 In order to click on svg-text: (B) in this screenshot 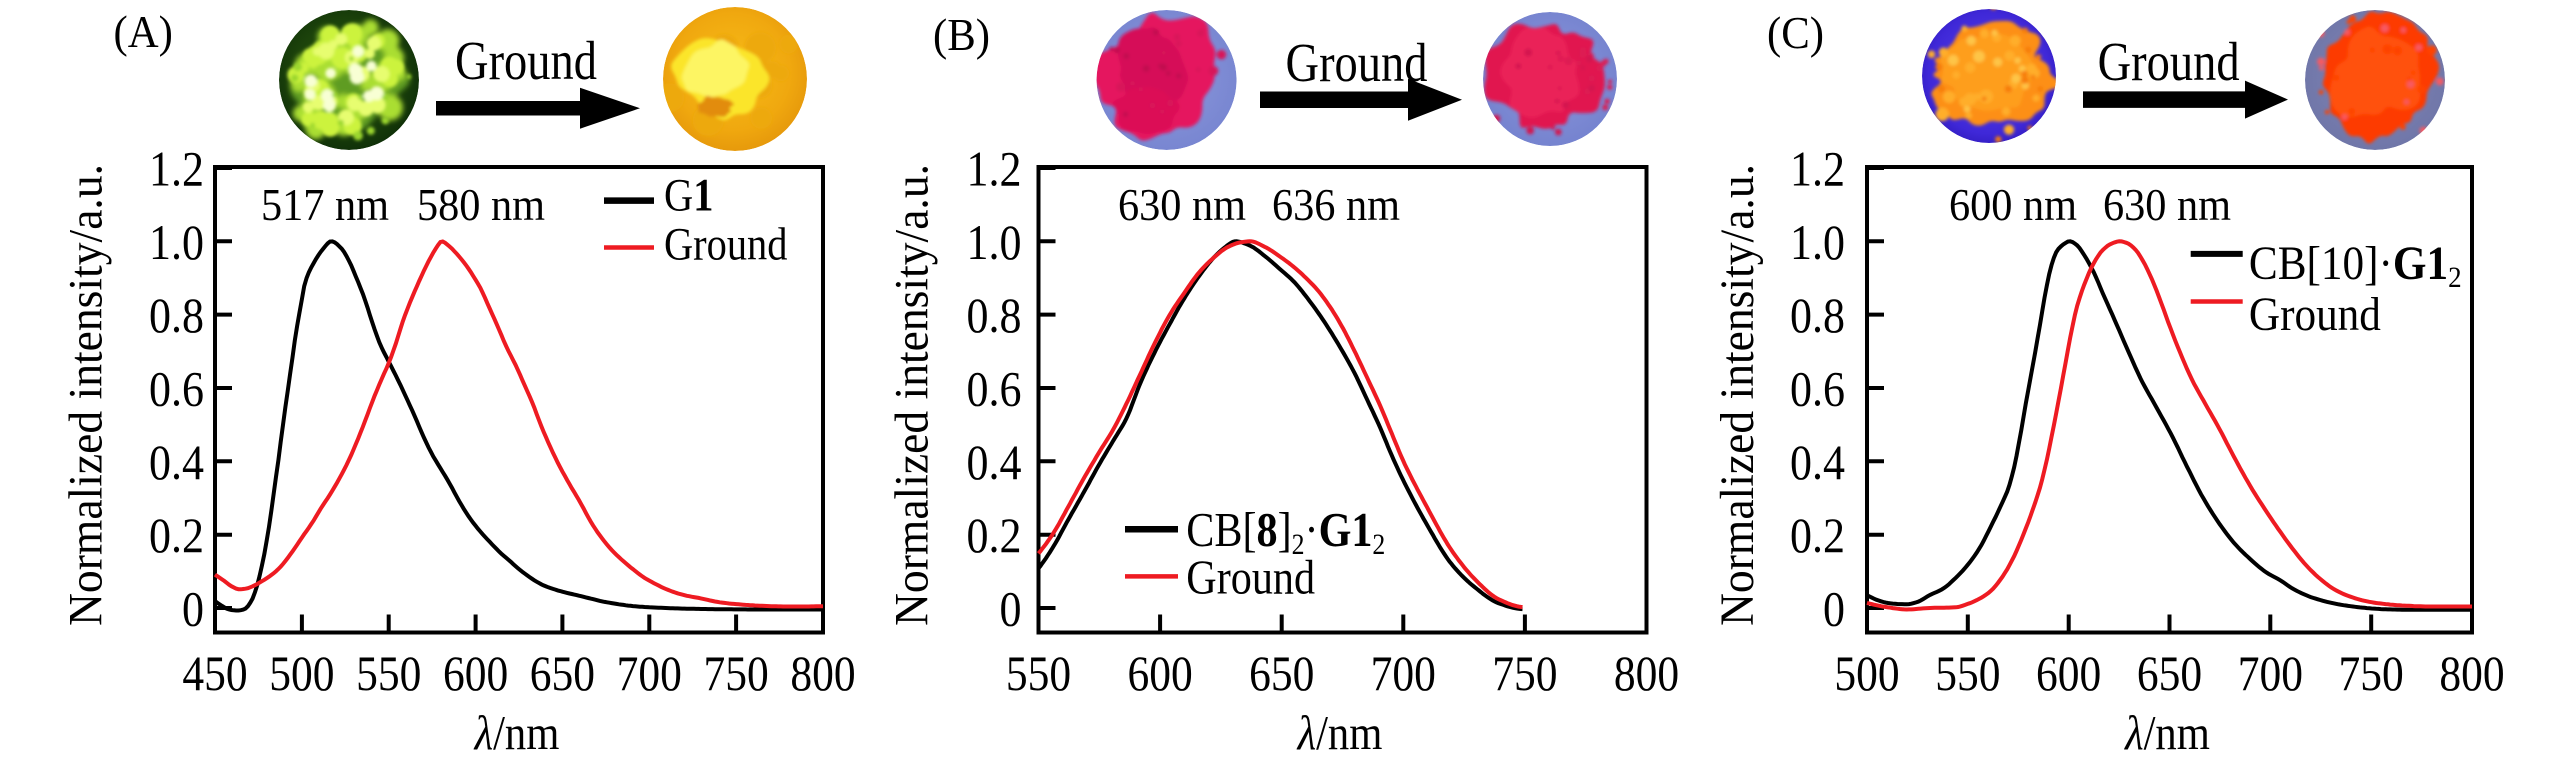, I will do `click(961, 35)`.